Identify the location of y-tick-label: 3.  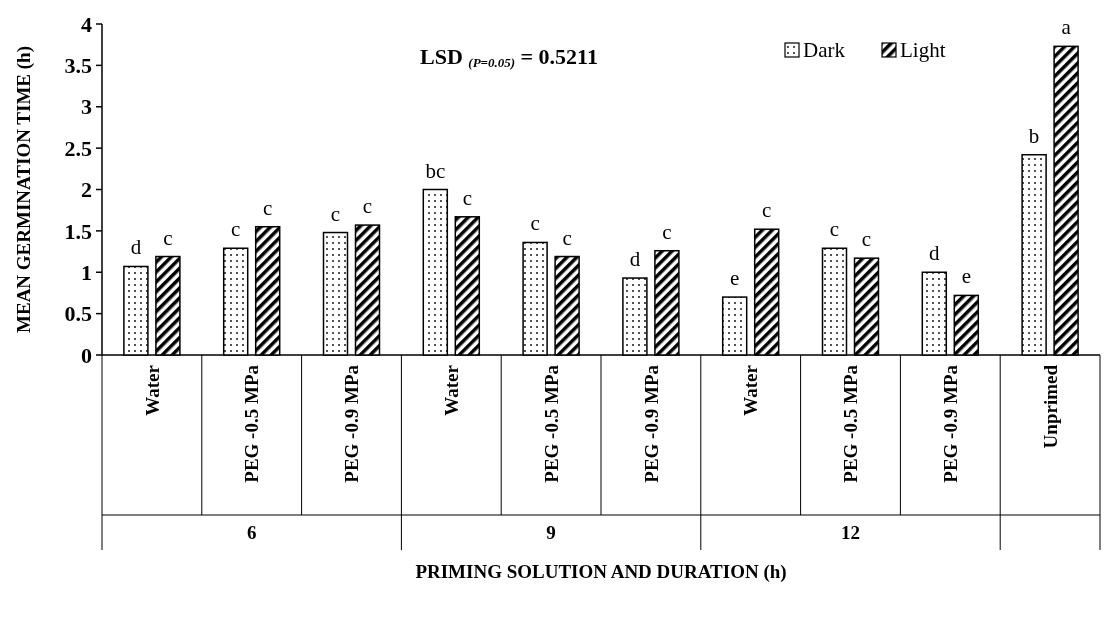
(86, 107).